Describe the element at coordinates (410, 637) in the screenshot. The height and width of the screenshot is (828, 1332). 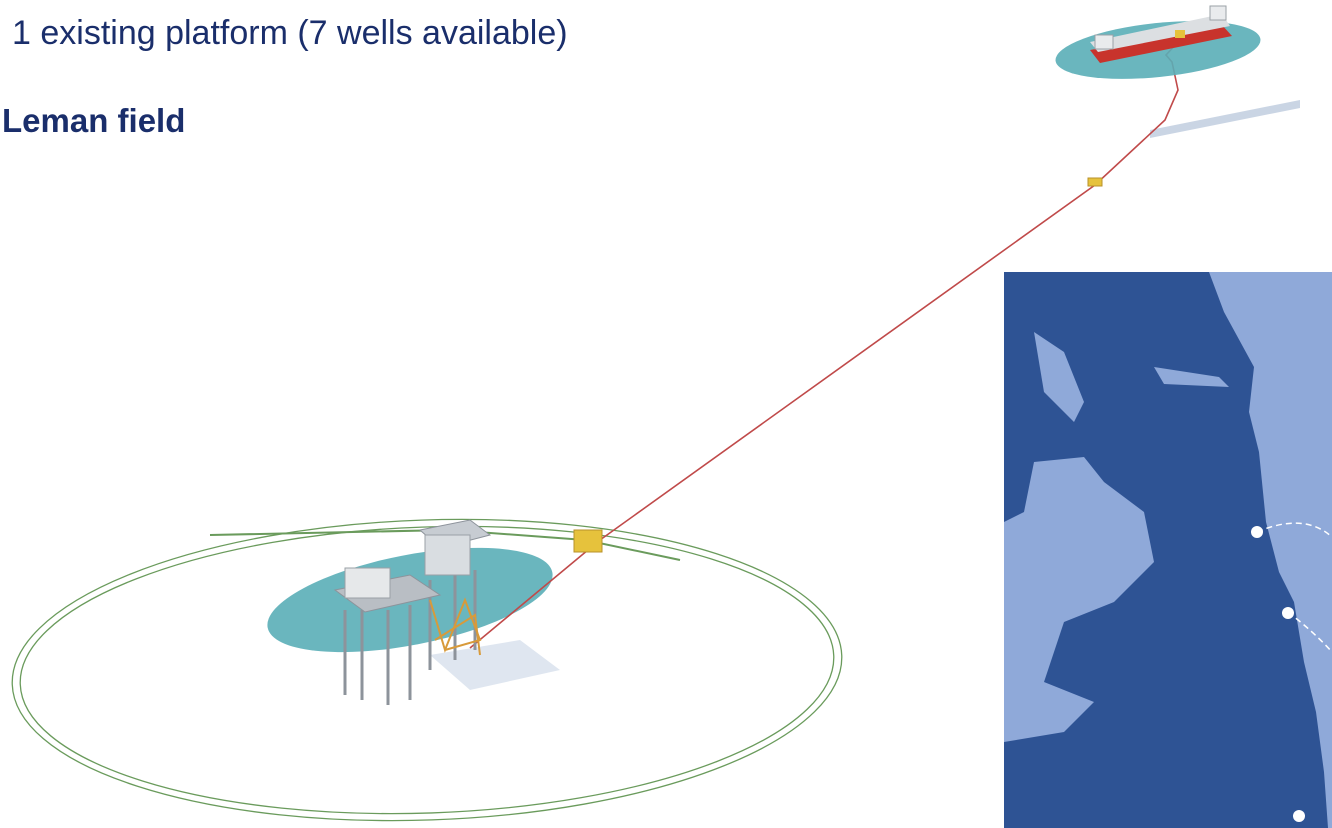
I see `platform-legs` at that location.